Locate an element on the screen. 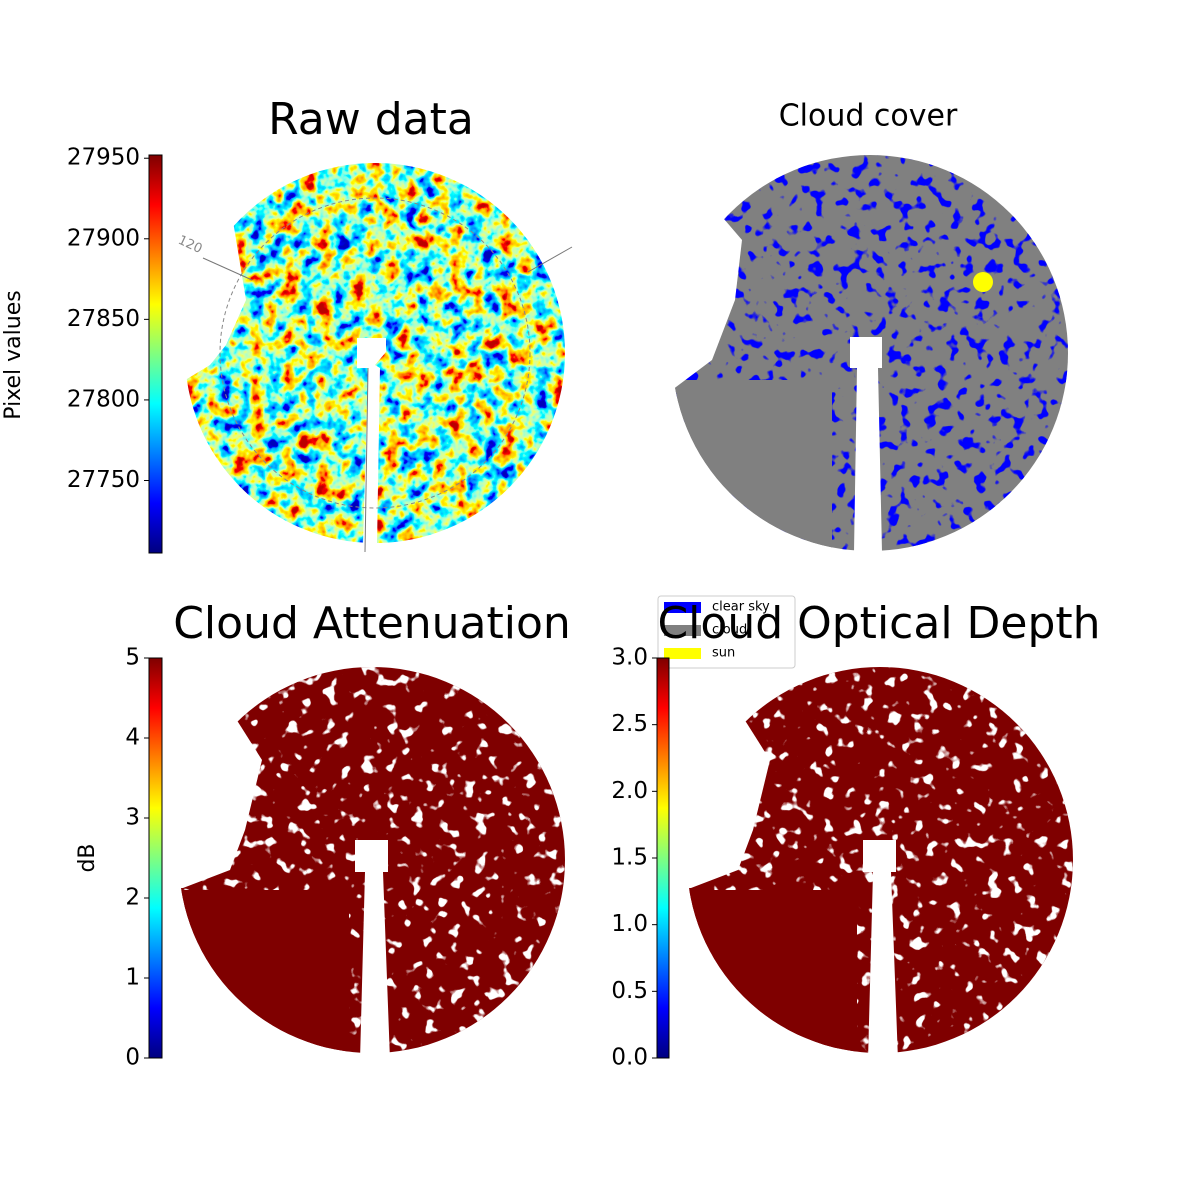 This screenshot has height=1200, width=1200. colorbar-tick-label: 27900 is located at coordinates (103, 238).